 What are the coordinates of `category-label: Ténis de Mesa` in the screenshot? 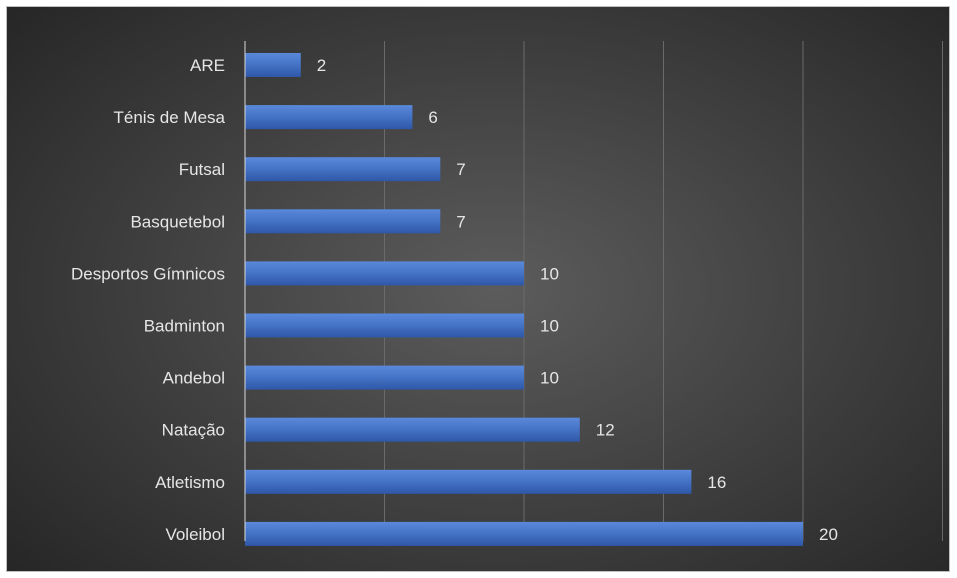 It's located at (170, 117).